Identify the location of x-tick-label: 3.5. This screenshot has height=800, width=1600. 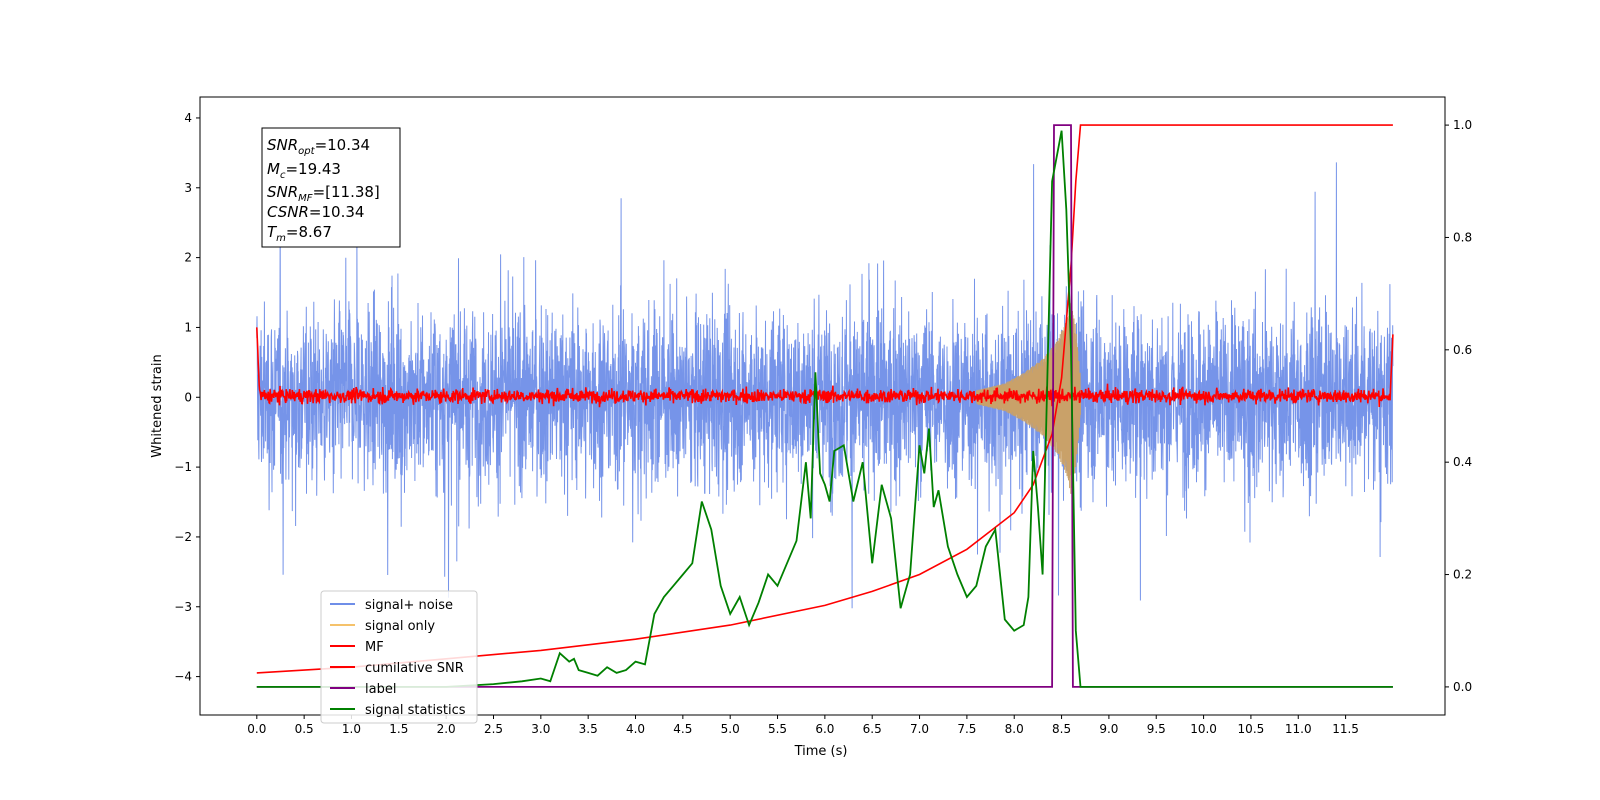
(588, 729).